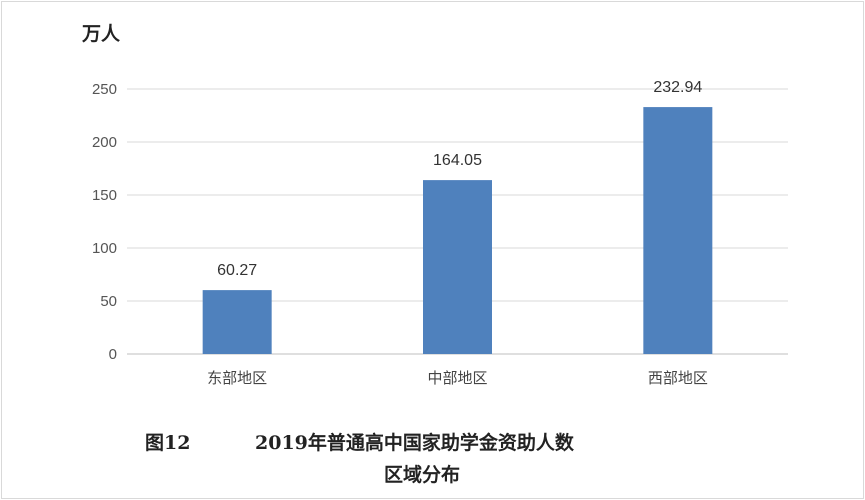  I want to click on y-tick-label: 0, so click(113, 354).